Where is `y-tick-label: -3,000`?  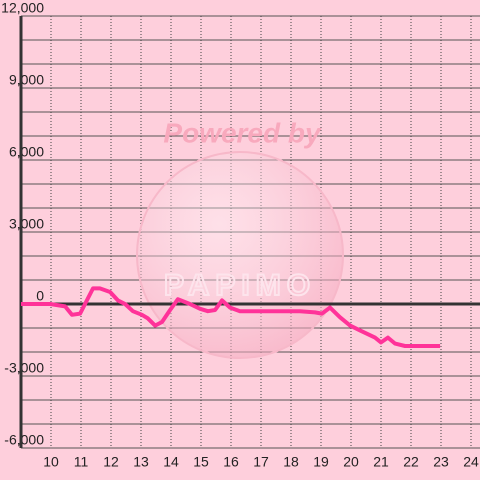
y-tick-label: -3,000 is located at coordinates (24, 368).